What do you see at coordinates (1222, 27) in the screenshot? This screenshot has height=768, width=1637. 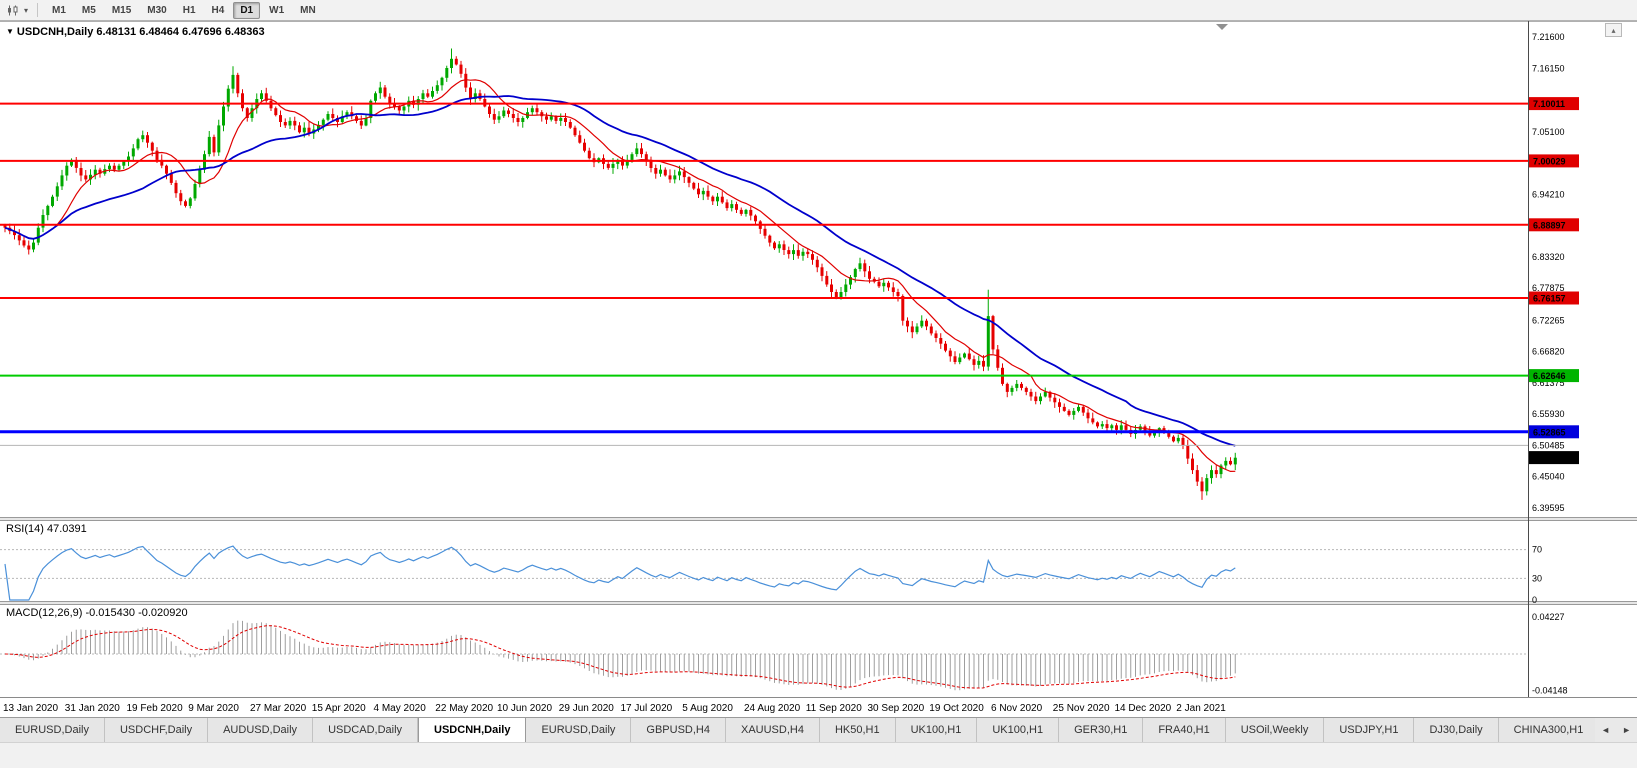 I see `chart-shift-marker` at bounding box center [1222, 27].